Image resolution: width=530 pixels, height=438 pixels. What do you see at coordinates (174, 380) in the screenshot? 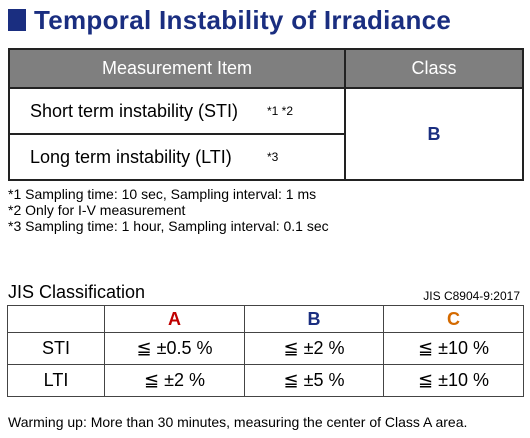
I see `jis-lti-class-a: ≦ ±2 %` at bounding box center [174, 380].